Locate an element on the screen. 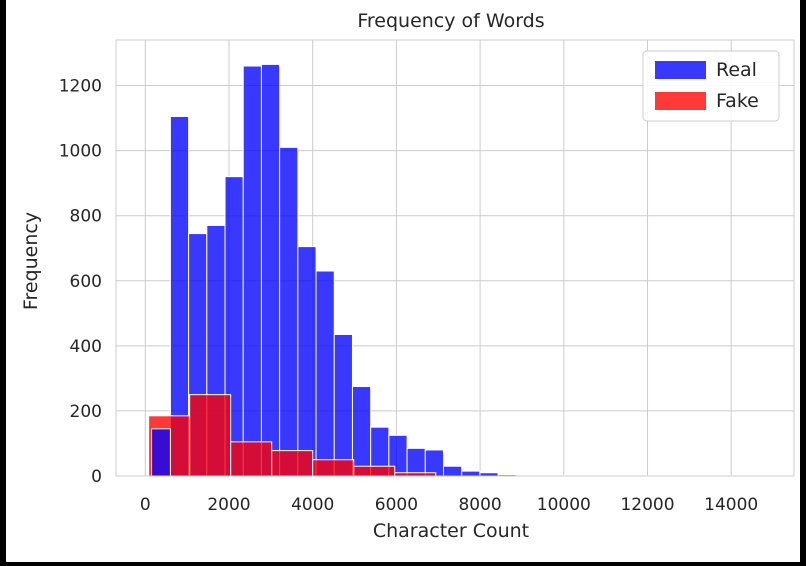  chart-title: Frequency of Words is located at coordinates (450, 21).